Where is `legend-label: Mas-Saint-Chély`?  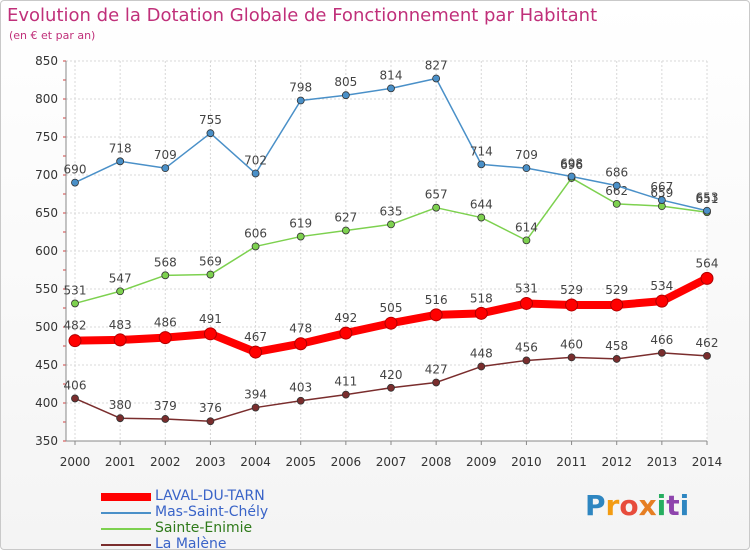 legend-label: Mas-Saint-Chély is located at coordinates (212, 512).